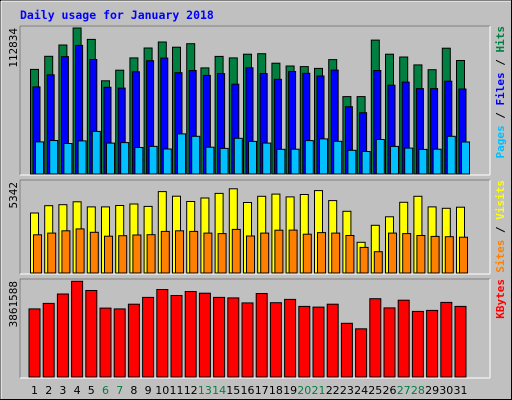  What do you see at coordinates (177, 390) in the screenshot?
I see `x-tick-label-11: 11` at bounding box center [177, 390].